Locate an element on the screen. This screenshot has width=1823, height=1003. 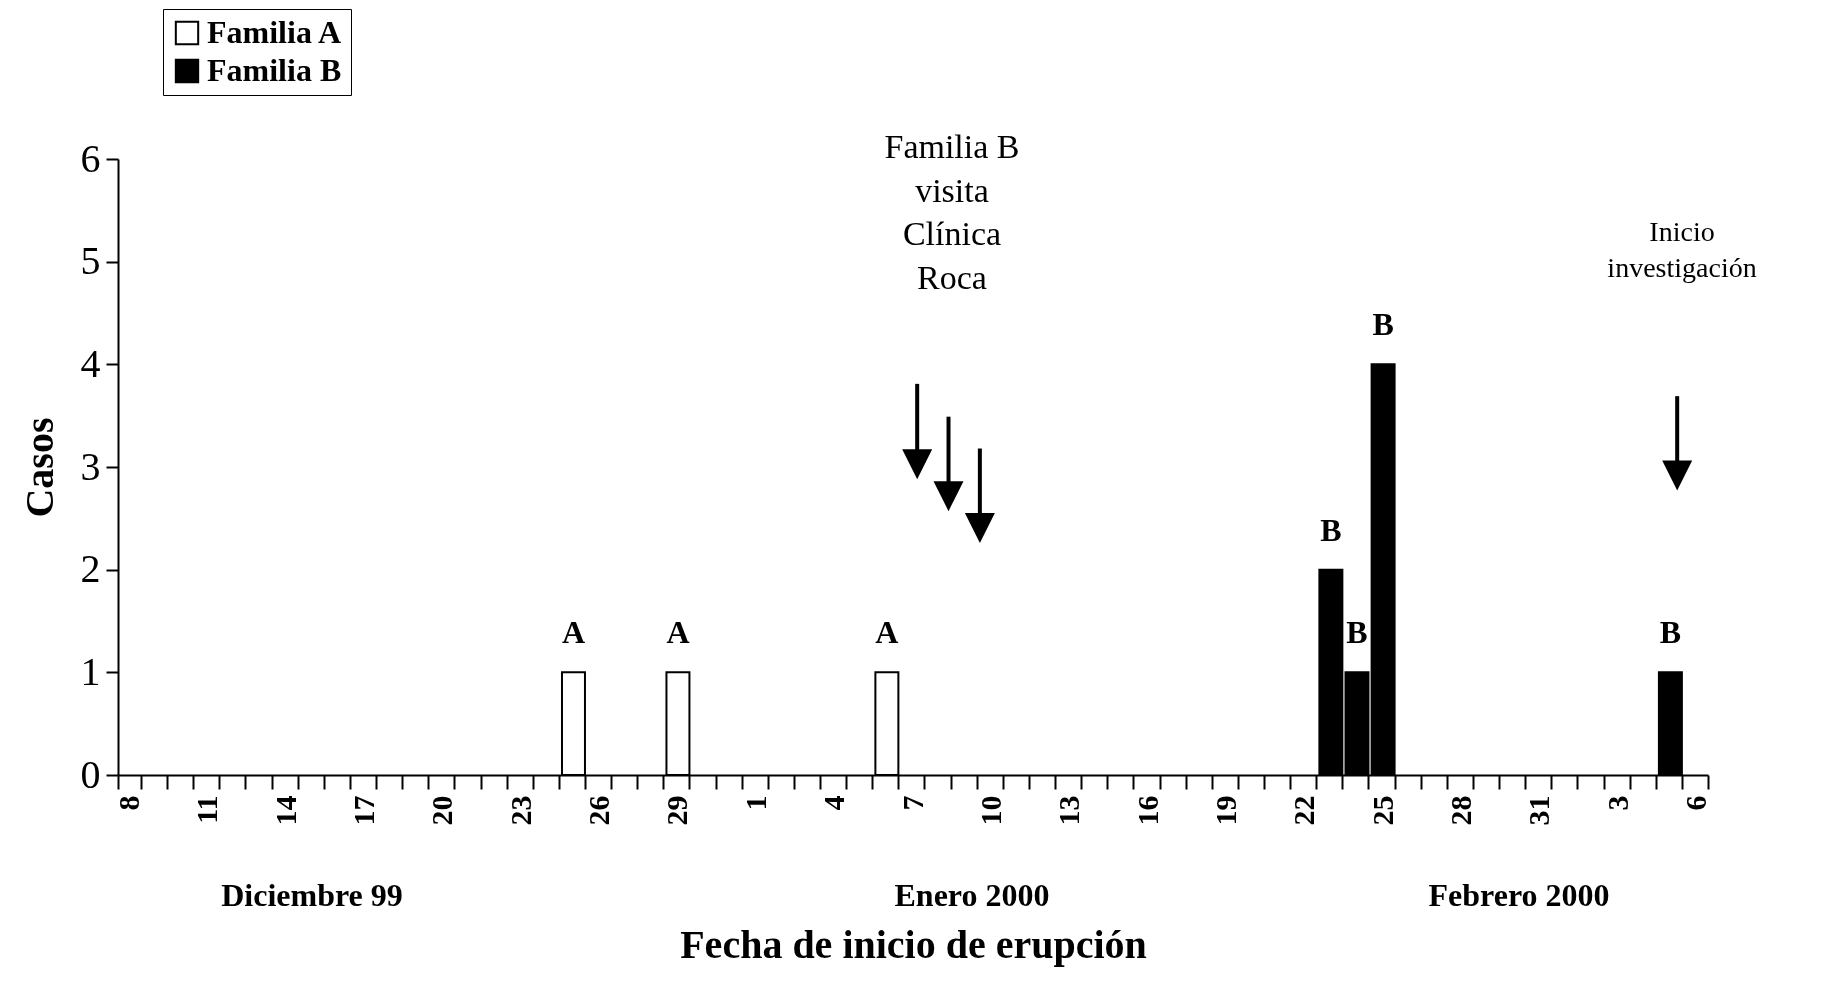
x-tick-label: 22 is located at coordinates (1304, 810).